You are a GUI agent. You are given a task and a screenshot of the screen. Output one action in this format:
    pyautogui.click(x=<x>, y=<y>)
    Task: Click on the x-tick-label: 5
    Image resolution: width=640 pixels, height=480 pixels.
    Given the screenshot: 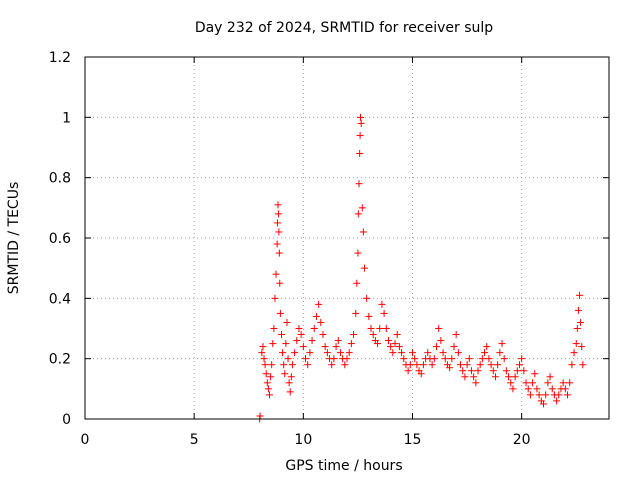 What is the action you would take?
    pyautogui.click(x=194, y=440)
    